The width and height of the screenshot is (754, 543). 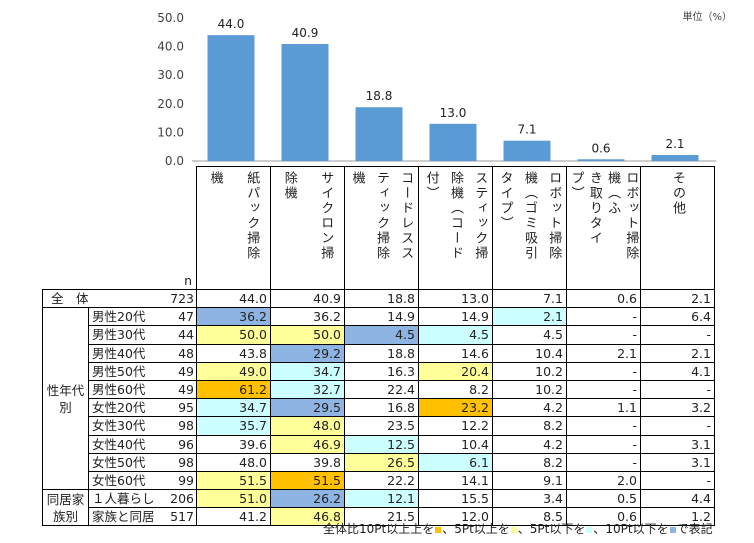 I want to click on bar-value-label: 40.9, so click(x=305, y=33).